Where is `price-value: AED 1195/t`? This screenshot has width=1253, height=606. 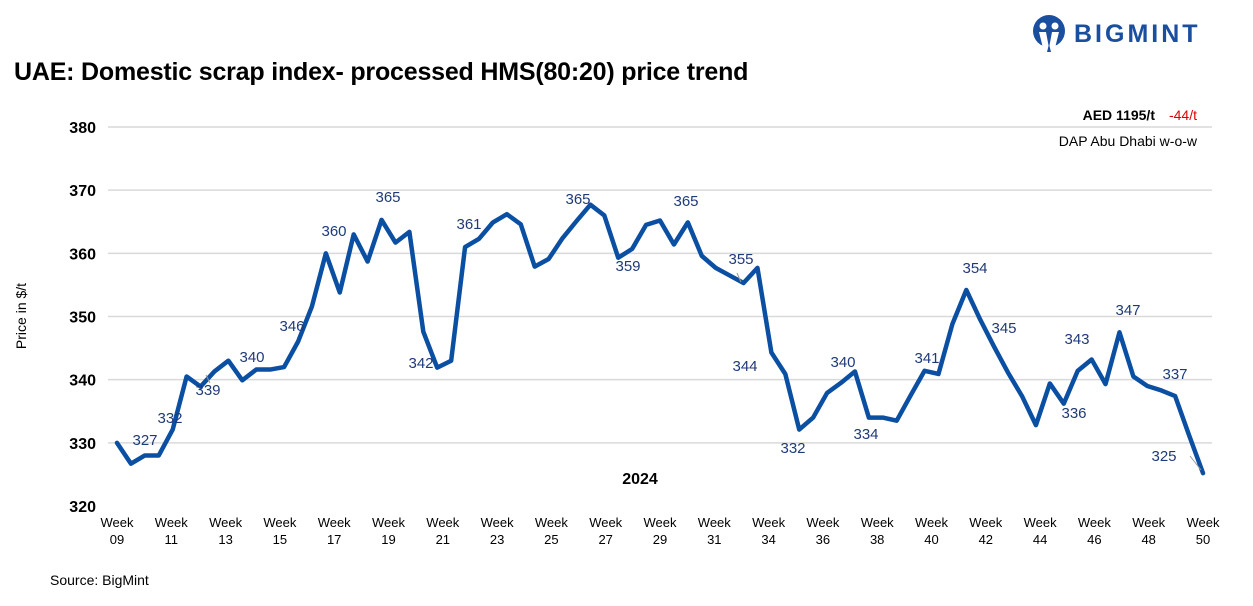
price-value: AED 1195/t is located at coordinates (1118, 115).